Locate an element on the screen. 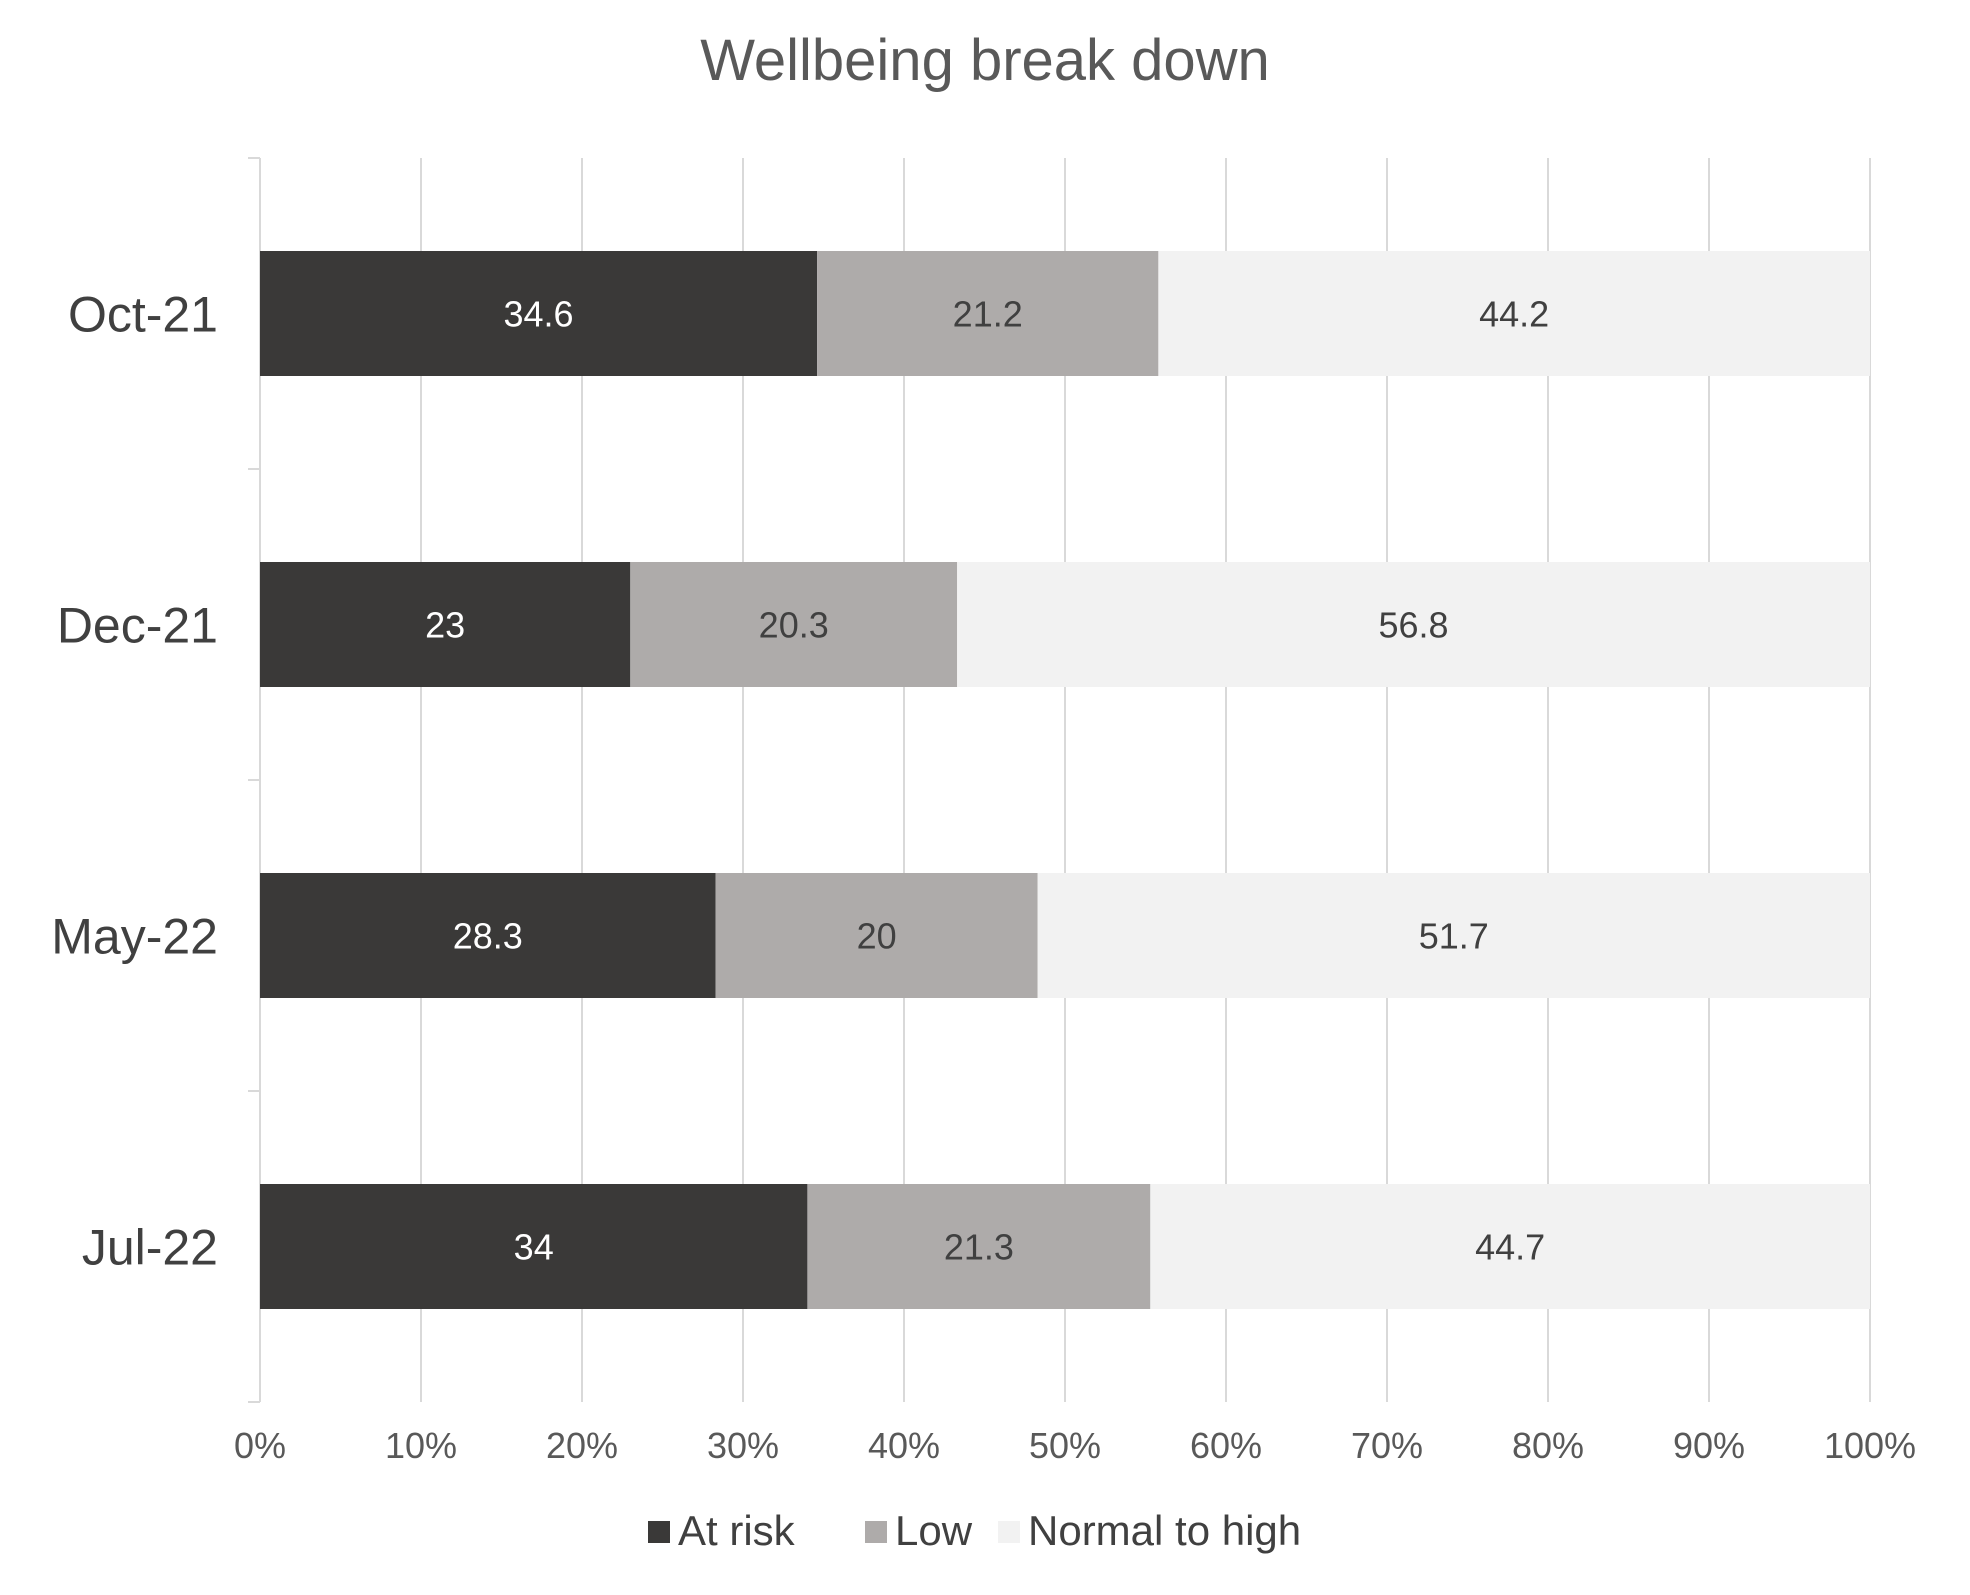 The width and height of the screenshot is (1970, 1595). data-label: 34.6 is located at coordinates (538, 314).